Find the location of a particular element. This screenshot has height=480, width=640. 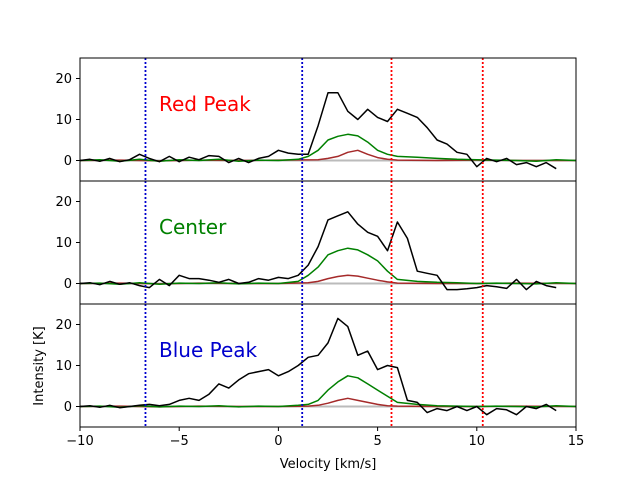

x-tick-label: 10 is located at coordinates (477, 441).